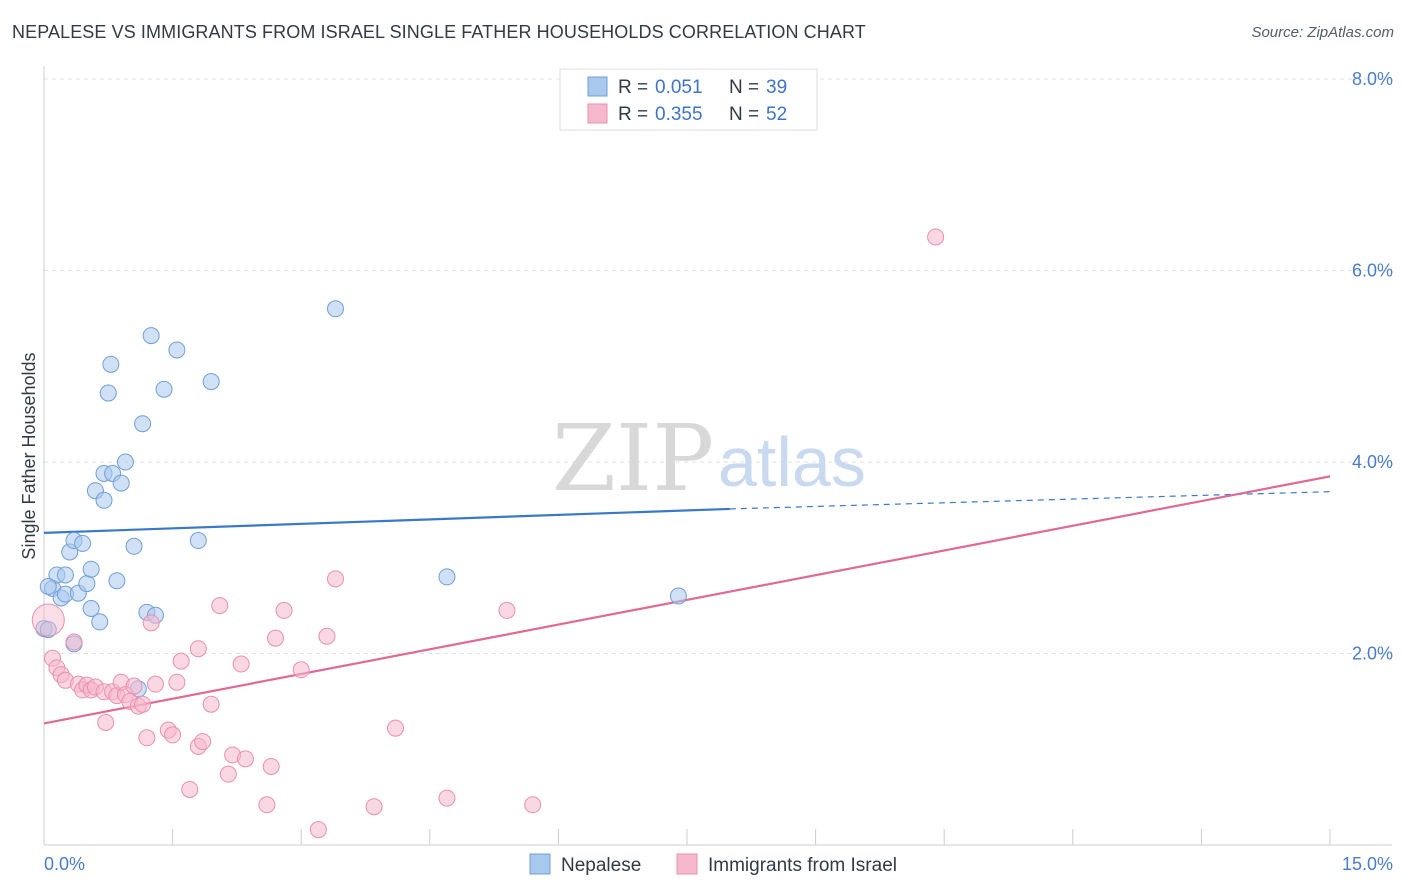 This screenshot has width=1406, height=892. Describe the element at coordinates (1372, 654) in the screenshot. I see `y-tick-label-0: 2.0%` at that location.